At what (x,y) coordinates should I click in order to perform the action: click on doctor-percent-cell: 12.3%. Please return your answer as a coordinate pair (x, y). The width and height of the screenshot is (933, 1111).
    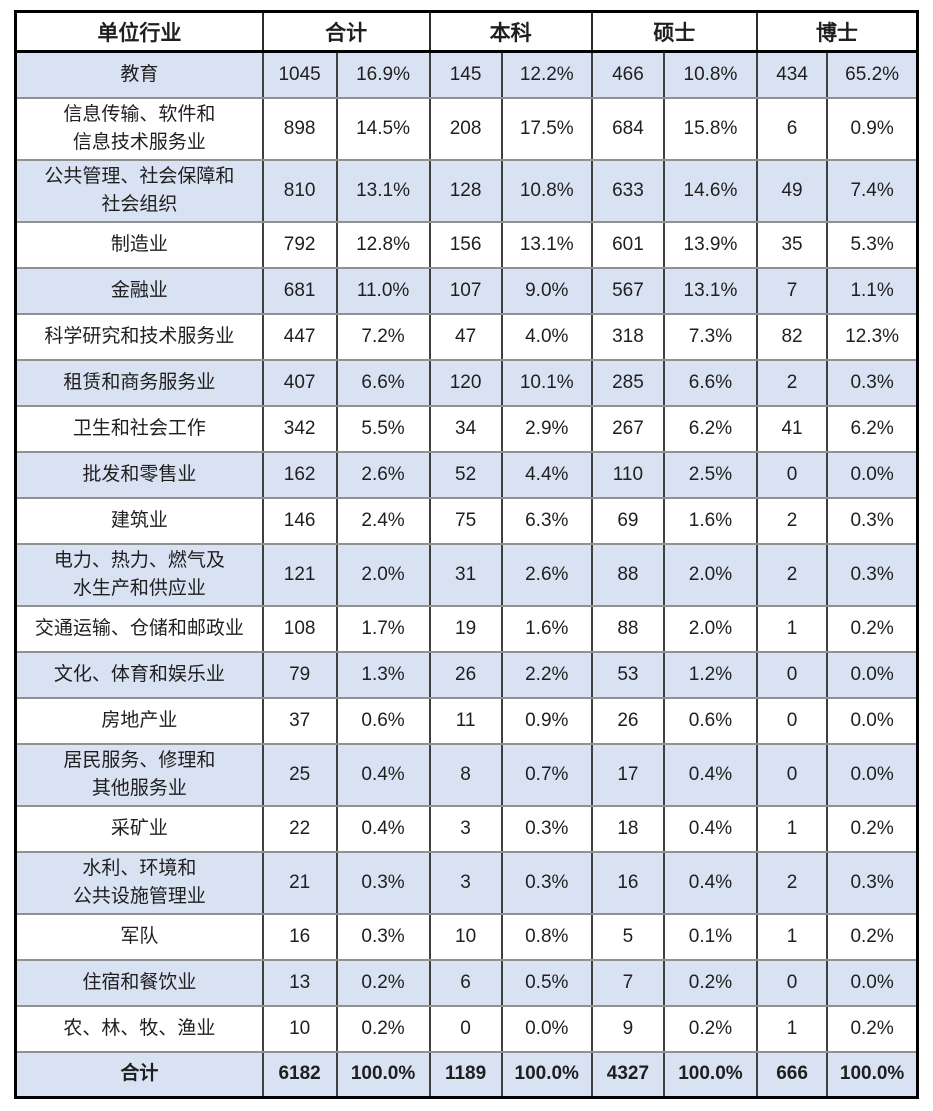
    Looking at the image, I should click on (872, 336).